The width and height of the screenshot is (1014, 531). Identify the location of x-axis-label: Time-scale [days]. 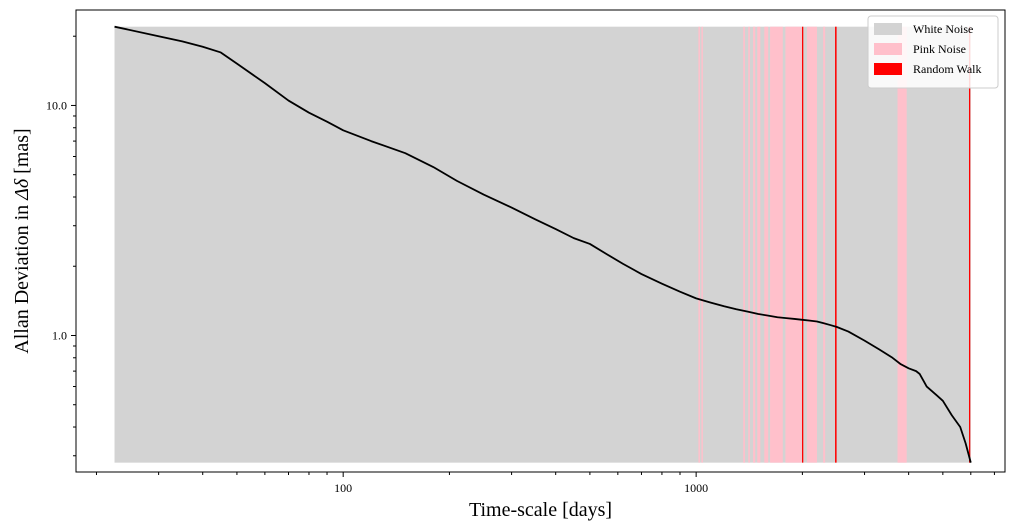
(540, 510).